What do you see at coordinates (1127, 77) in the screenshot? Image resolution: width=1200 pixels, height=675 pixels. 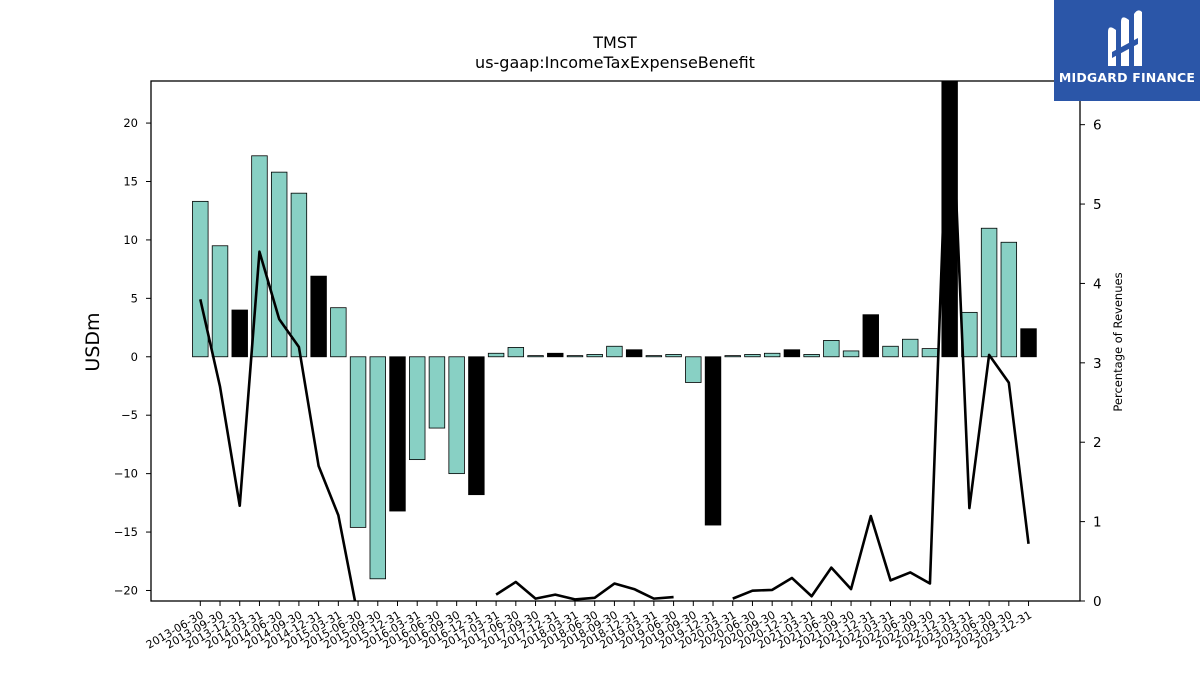 I see `brand-name: MIDGARD FINANCE` at bounding box center [1127, 77].